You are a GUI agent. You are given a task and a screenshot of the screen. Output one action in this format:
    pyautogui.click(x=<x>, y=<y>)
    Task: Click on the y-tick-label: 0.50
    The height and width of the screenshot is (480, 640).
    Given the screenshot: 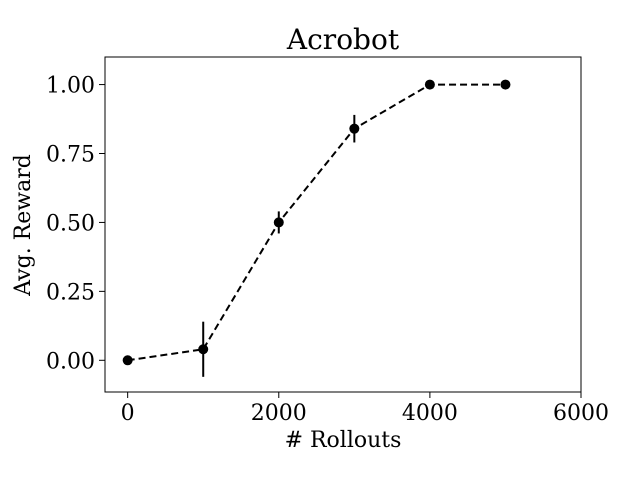 What is the action you would take?
    pyautogui.click(x=70, y=223)
    